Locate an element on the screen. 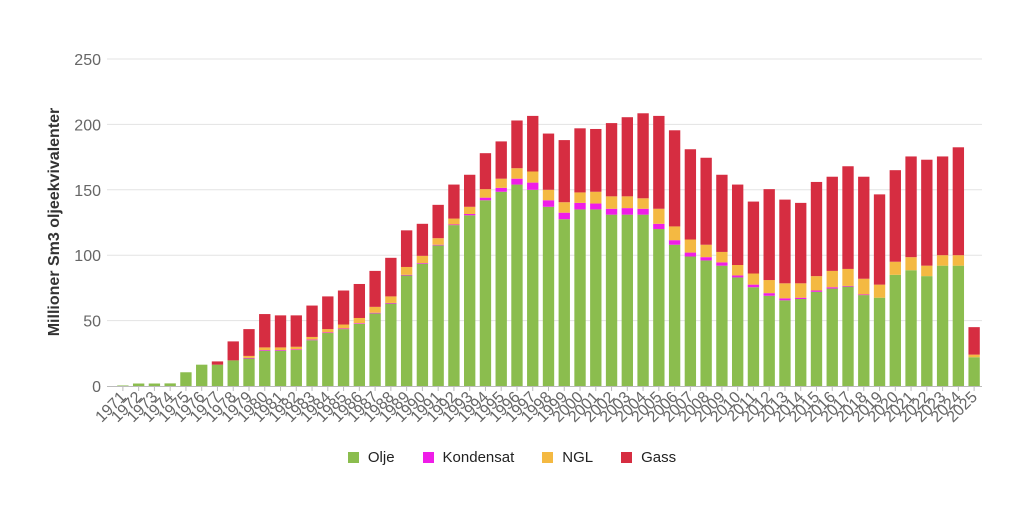 Image resolution: width=1024 pixels, height=510 pixels. y-tick-label: 200 is located at coordinates (87, 125).